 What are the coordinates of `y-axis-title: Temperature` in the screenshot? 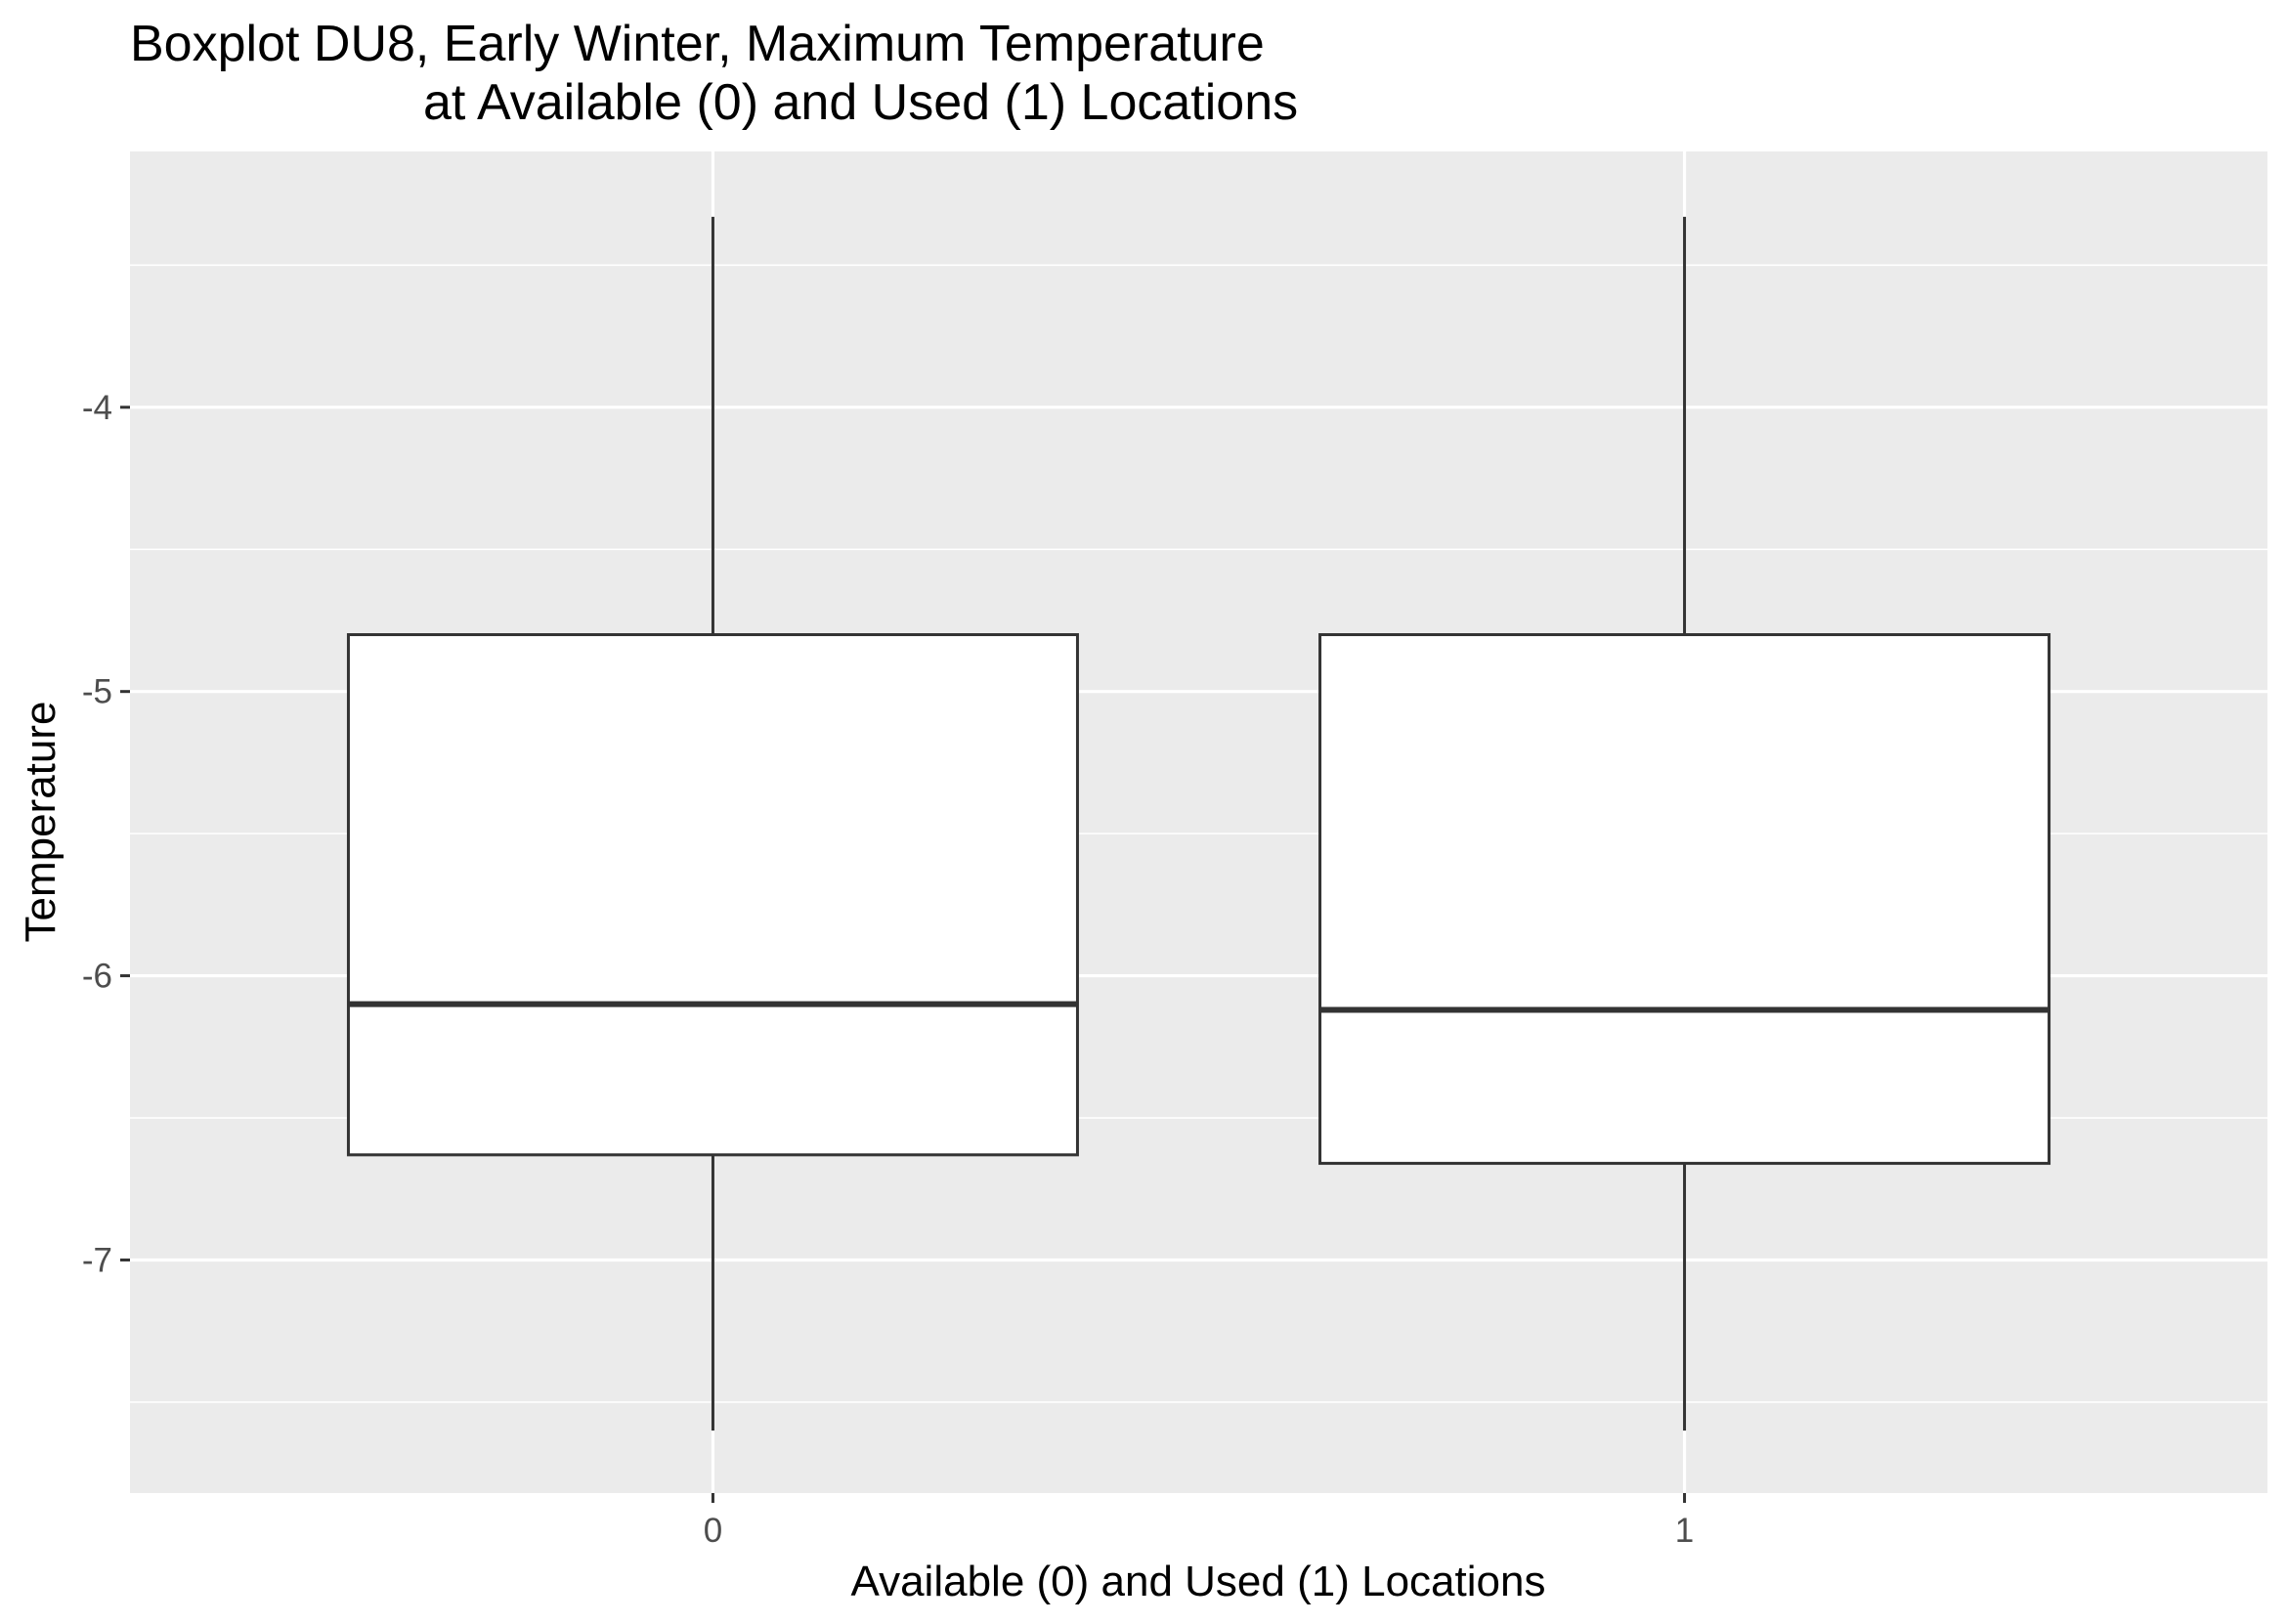 It's located at (41, 822).